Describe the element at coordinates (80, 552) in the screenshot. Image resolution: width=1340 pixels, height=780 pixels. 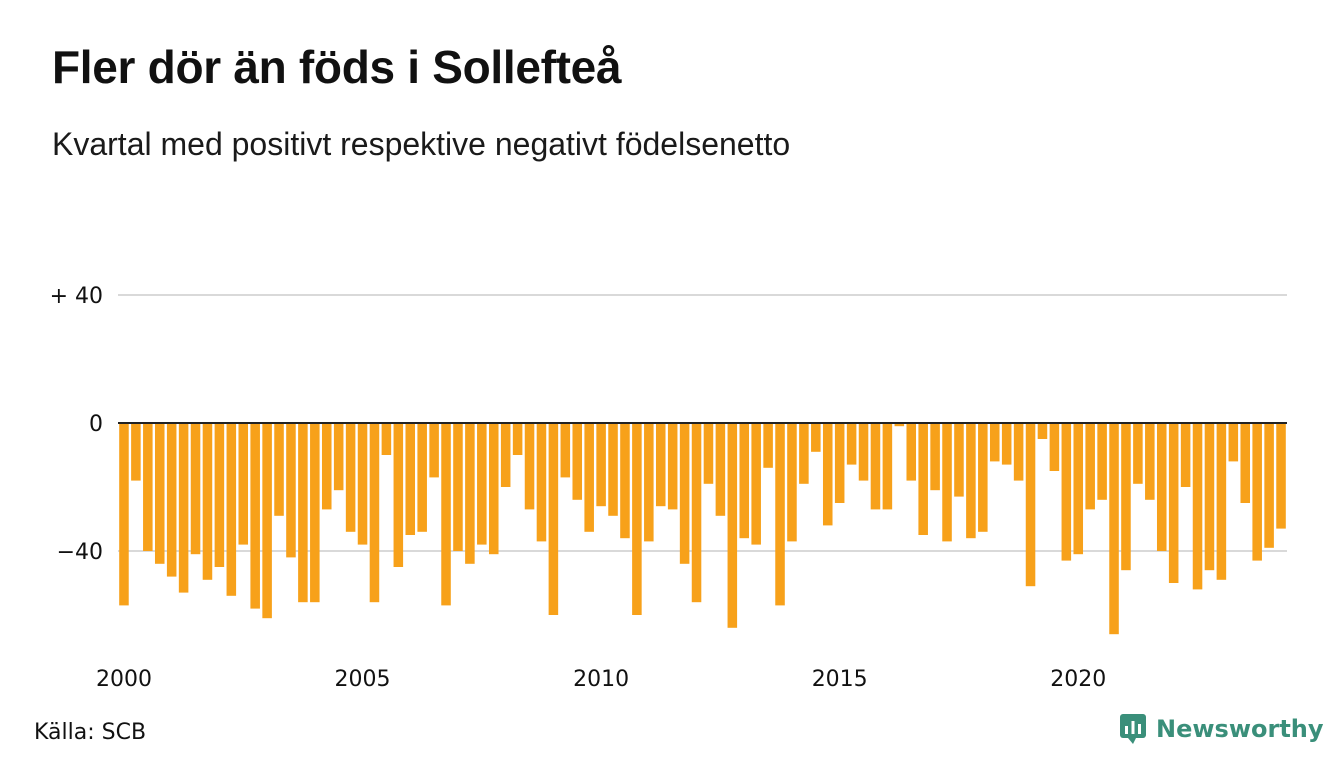
I see `y-tick-label: −40` at that location.